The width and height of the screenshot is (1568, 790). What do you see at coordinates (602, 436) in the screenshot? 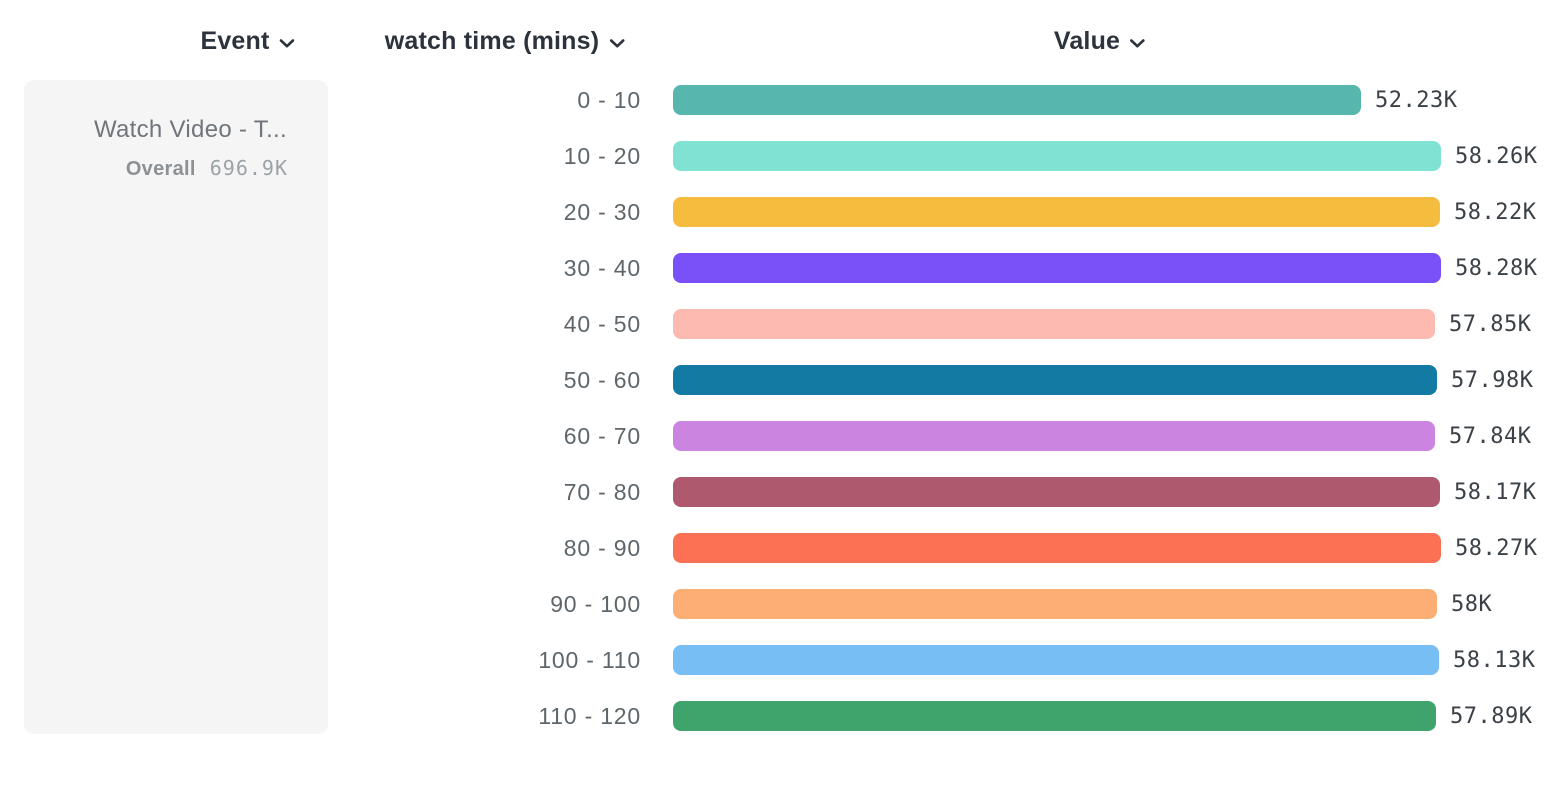
I see `bucket-label: 60 - 70` at bounding box center [602, 436].